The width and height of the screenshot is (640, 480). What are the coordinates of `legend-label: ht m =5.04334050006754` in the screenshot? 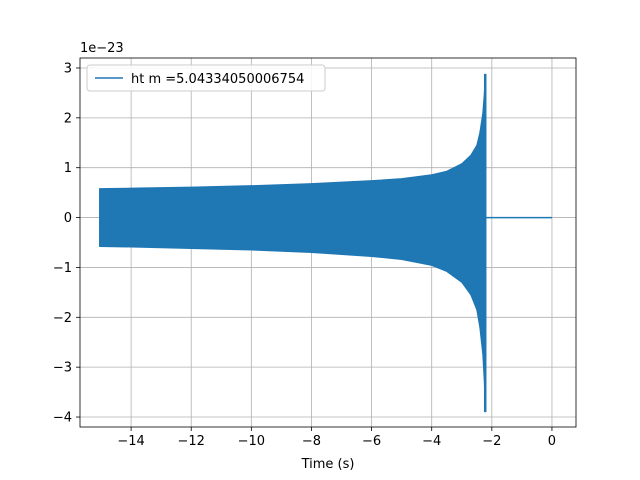 It's located at (217, 79).